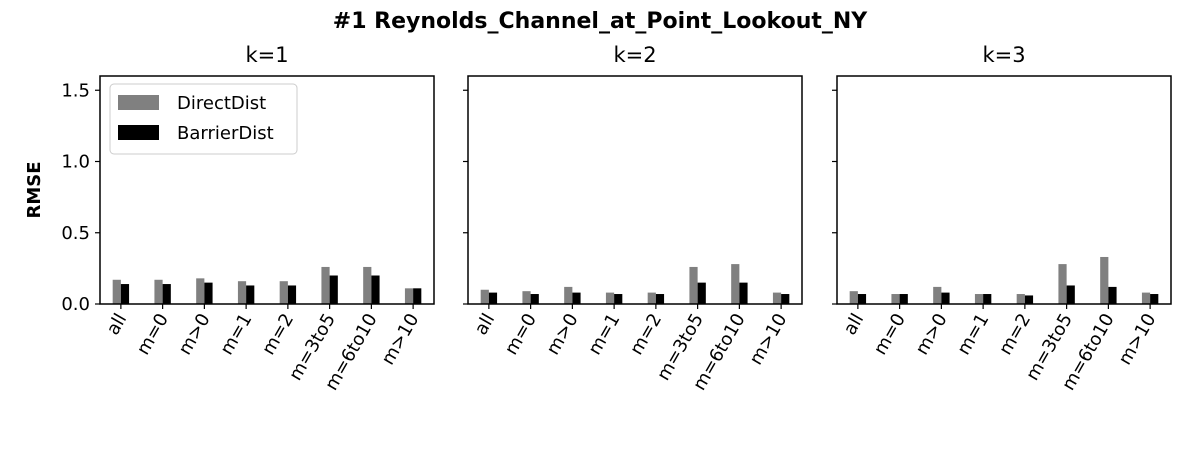 This screenshot has width=1200, height=450. I want to click on legend: DirectDist BarrierDist, so click(203, 119).